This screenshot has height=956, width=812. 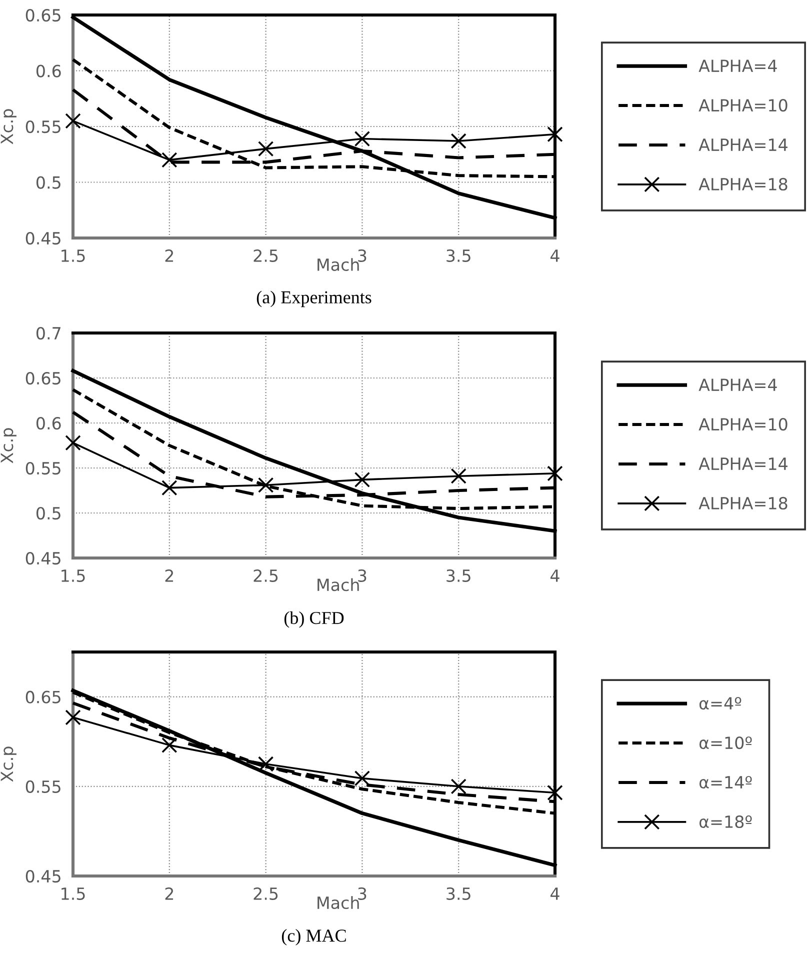 What do you see at coordinates (725, 821) in the screenshot?
I see `legend-label: α=18º` at bounding box center [725, 821].